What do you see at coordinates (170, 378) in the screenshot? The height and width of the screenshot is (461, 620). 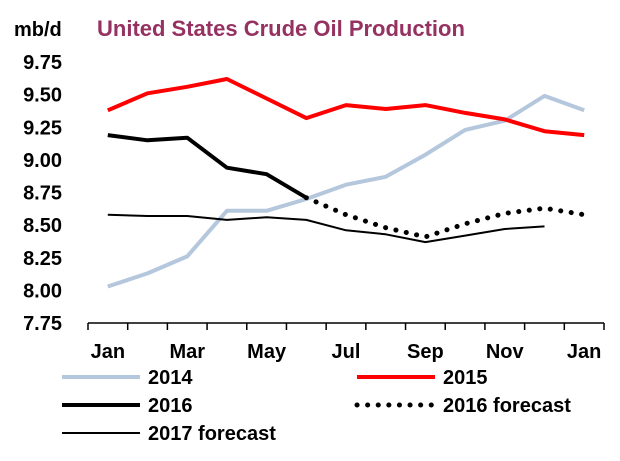 I see `legend-label-2014: 2014` at bounding box center [170, 378].